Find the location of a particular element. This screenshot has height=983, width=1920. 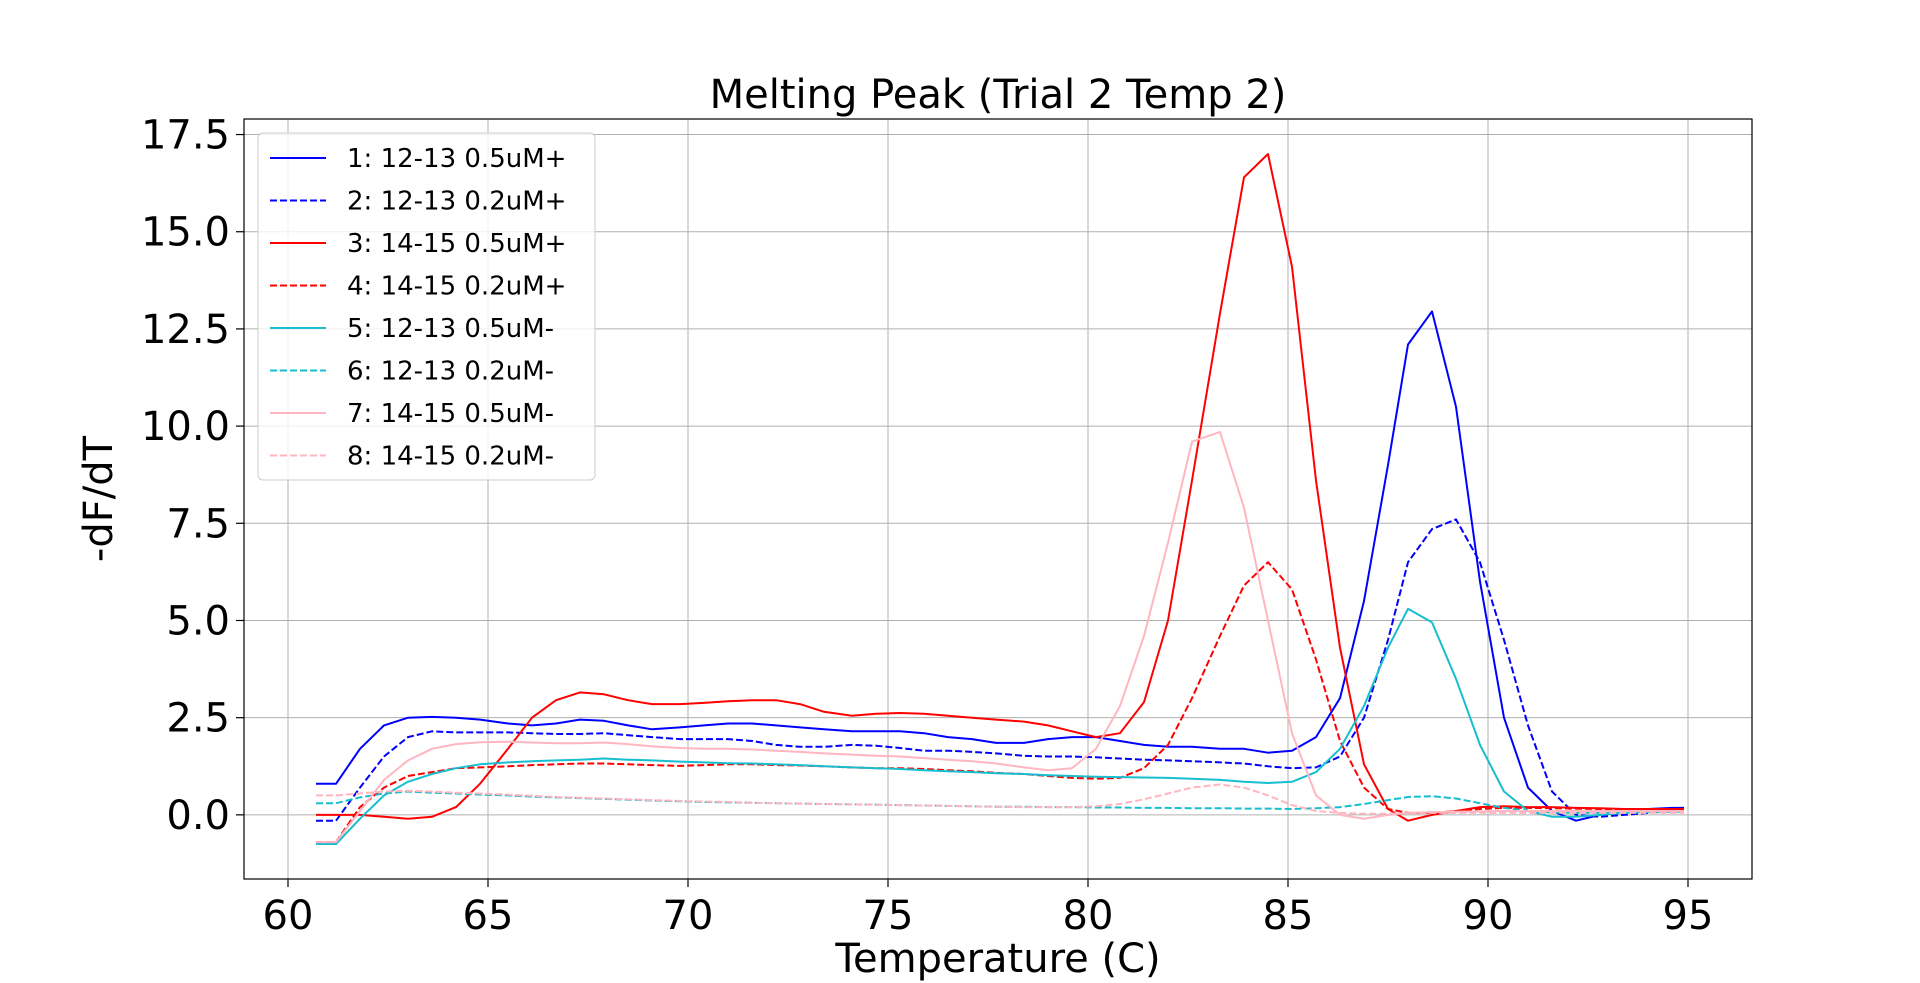

y-tick-label: 10.0 is located at coordinates (185, 427).